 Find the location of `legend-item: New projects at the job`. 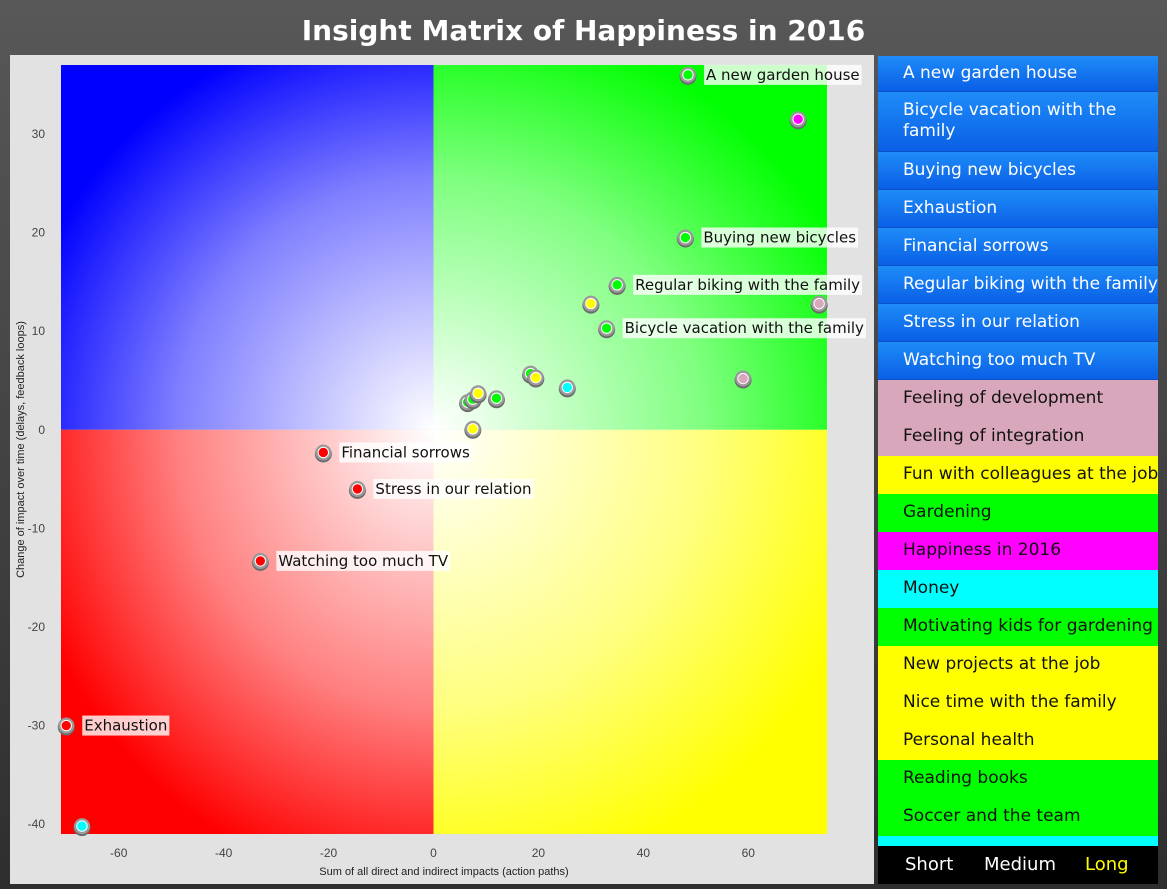

legend-item: New projects at the job is located at coordinates (1018, 665).